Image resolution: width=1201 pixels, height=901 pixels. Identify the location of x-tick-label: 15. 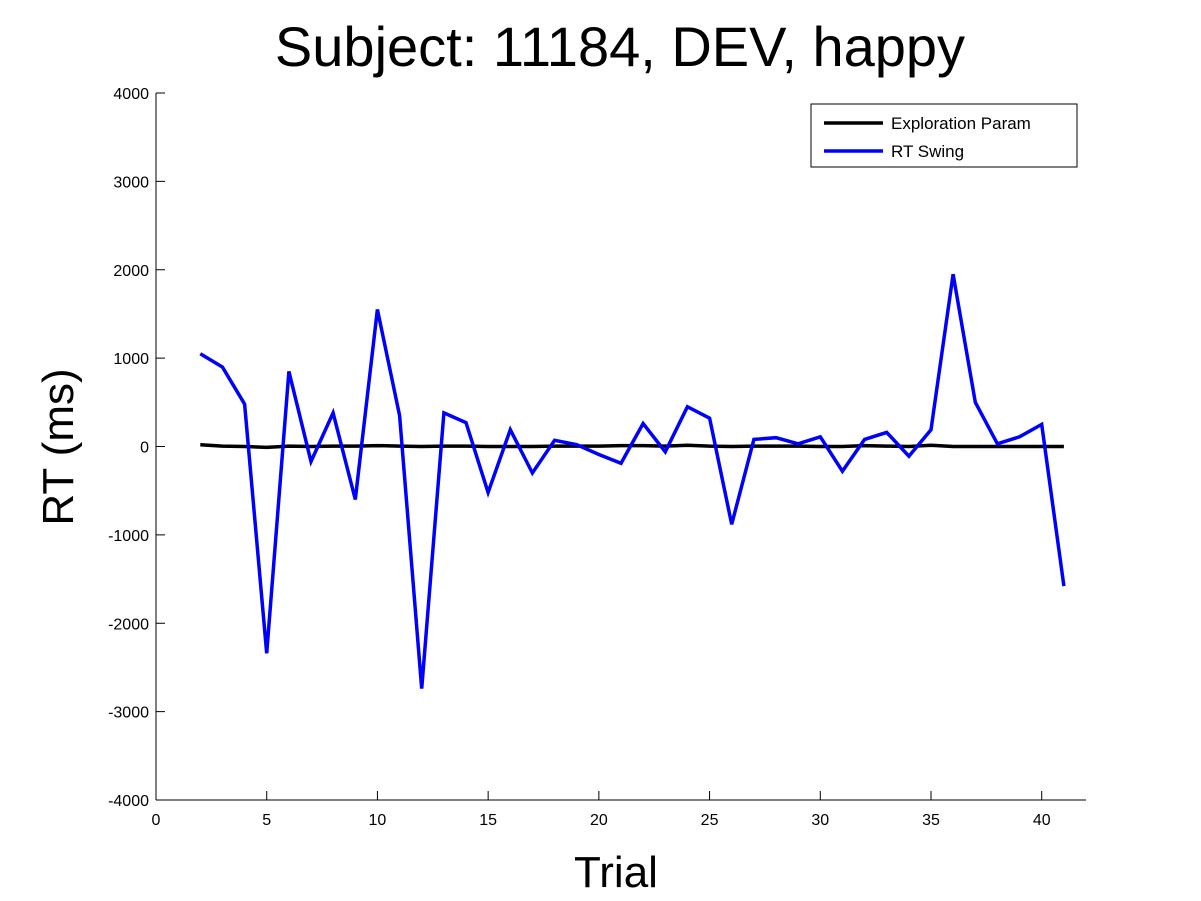
(488, 820).